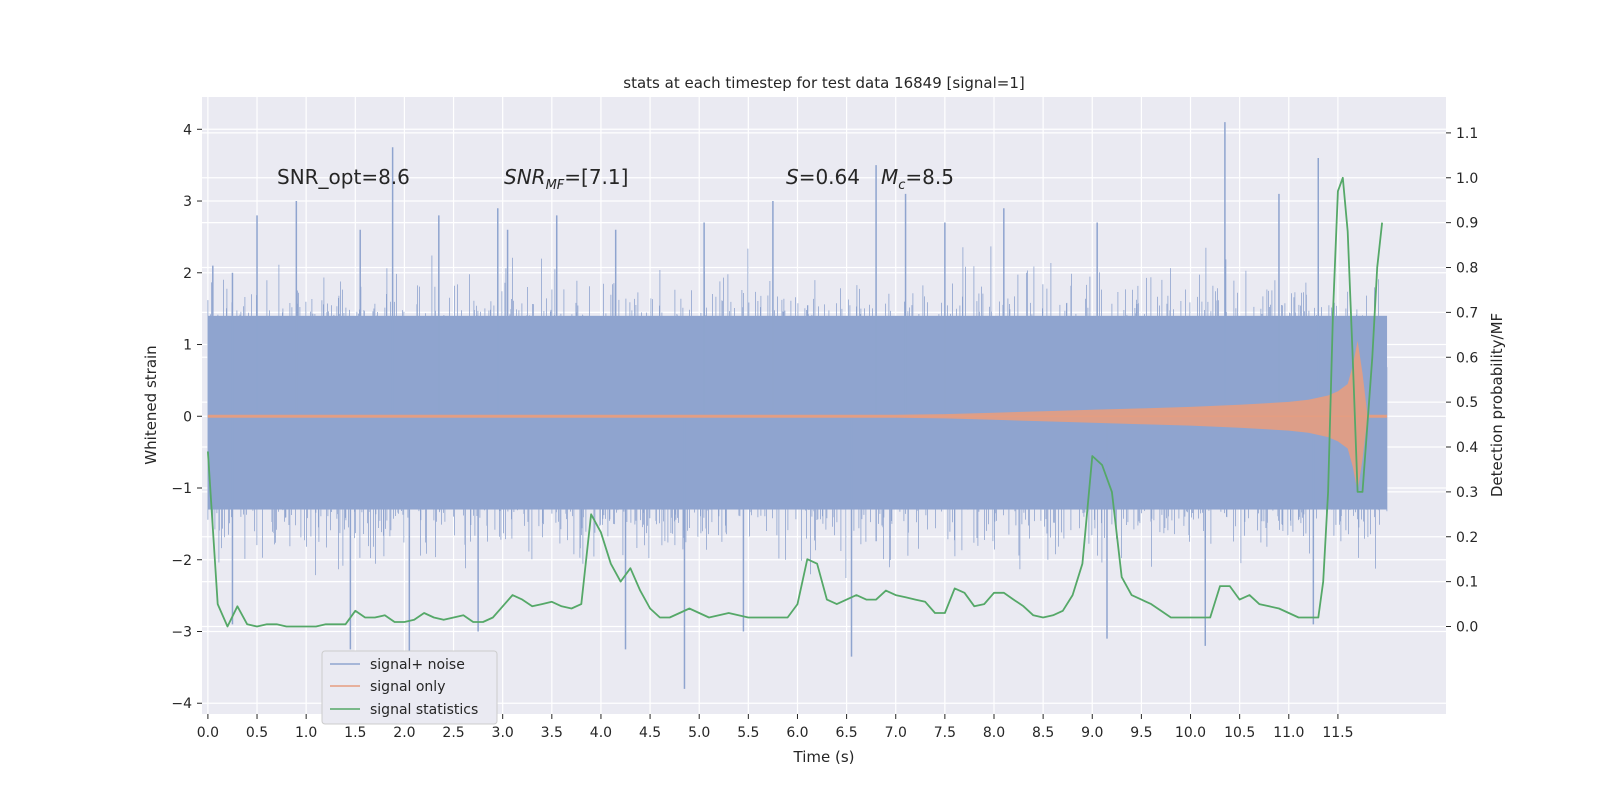  What do you see at coordinates (1288, 733) in the screenshot?
I see `x-tick-label: 11.0` at bounding box center [1288, 733].